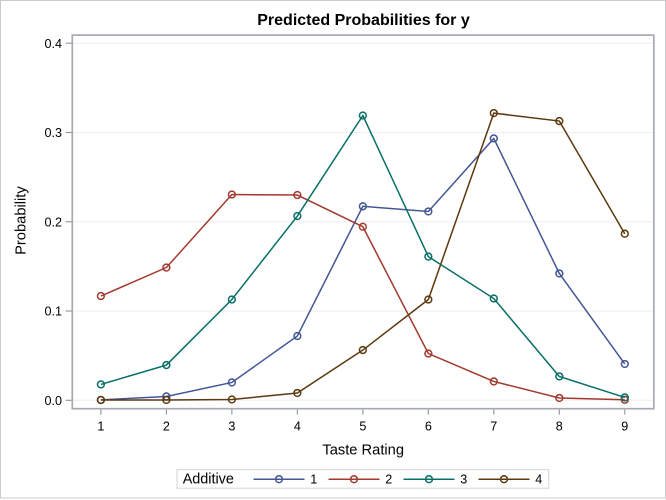  What do you see at coordinates (53, 222) in the screenshot?
I see `svg-text: 0.2` at bounding box center [53, 222].